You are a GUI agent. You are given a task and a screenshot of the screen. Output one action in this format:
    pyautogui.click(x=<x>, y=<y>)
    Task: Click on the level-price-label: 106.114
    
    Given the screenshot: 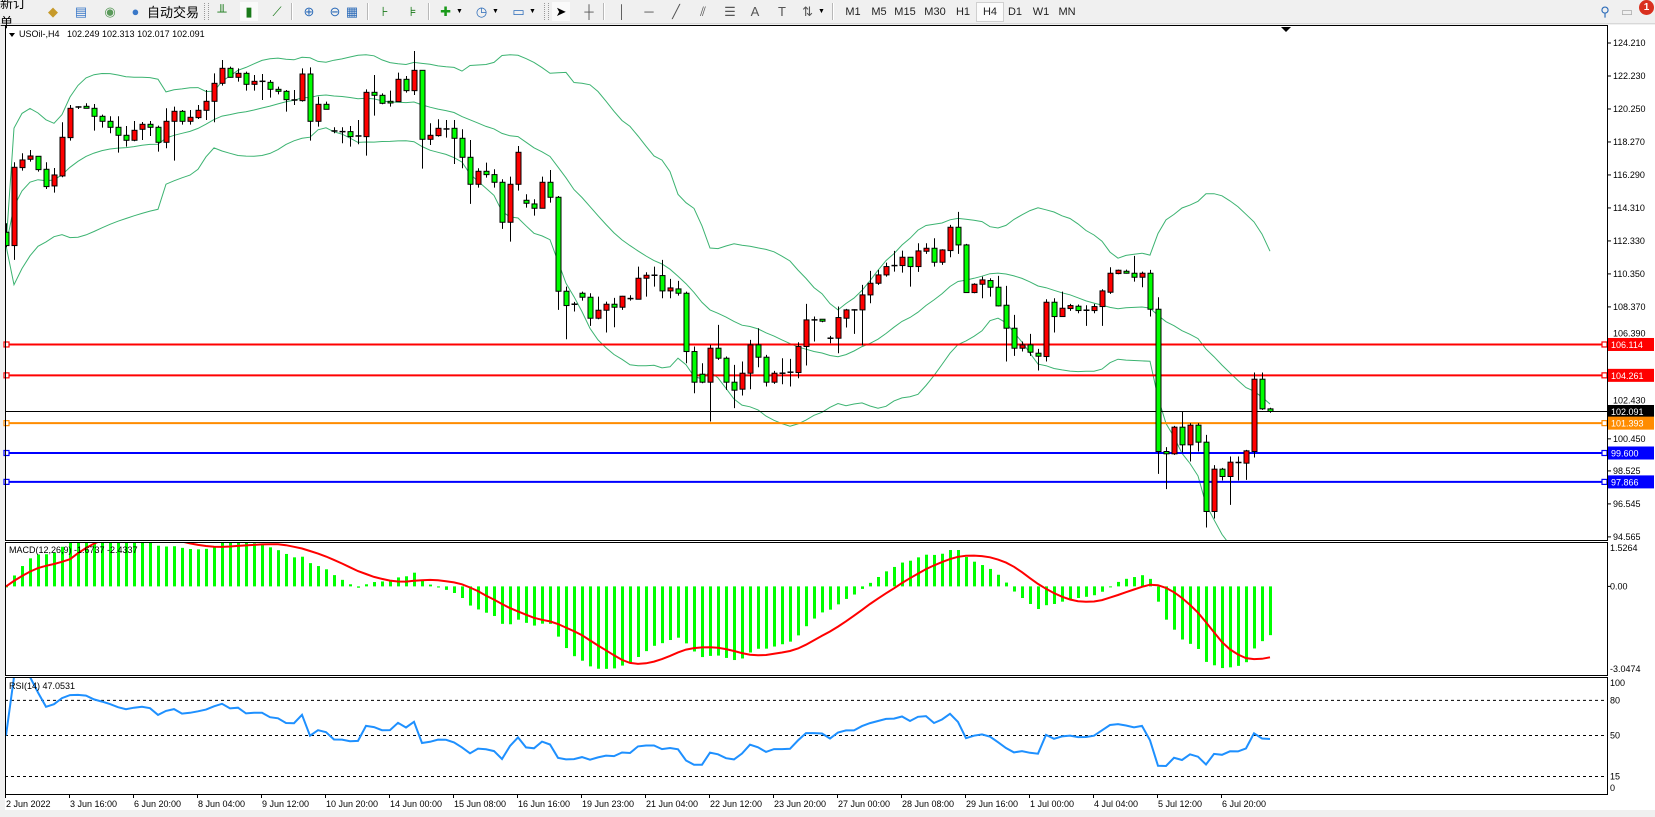 What is the action you would take?
    pyautogui.click(x=1627, y=345)
    